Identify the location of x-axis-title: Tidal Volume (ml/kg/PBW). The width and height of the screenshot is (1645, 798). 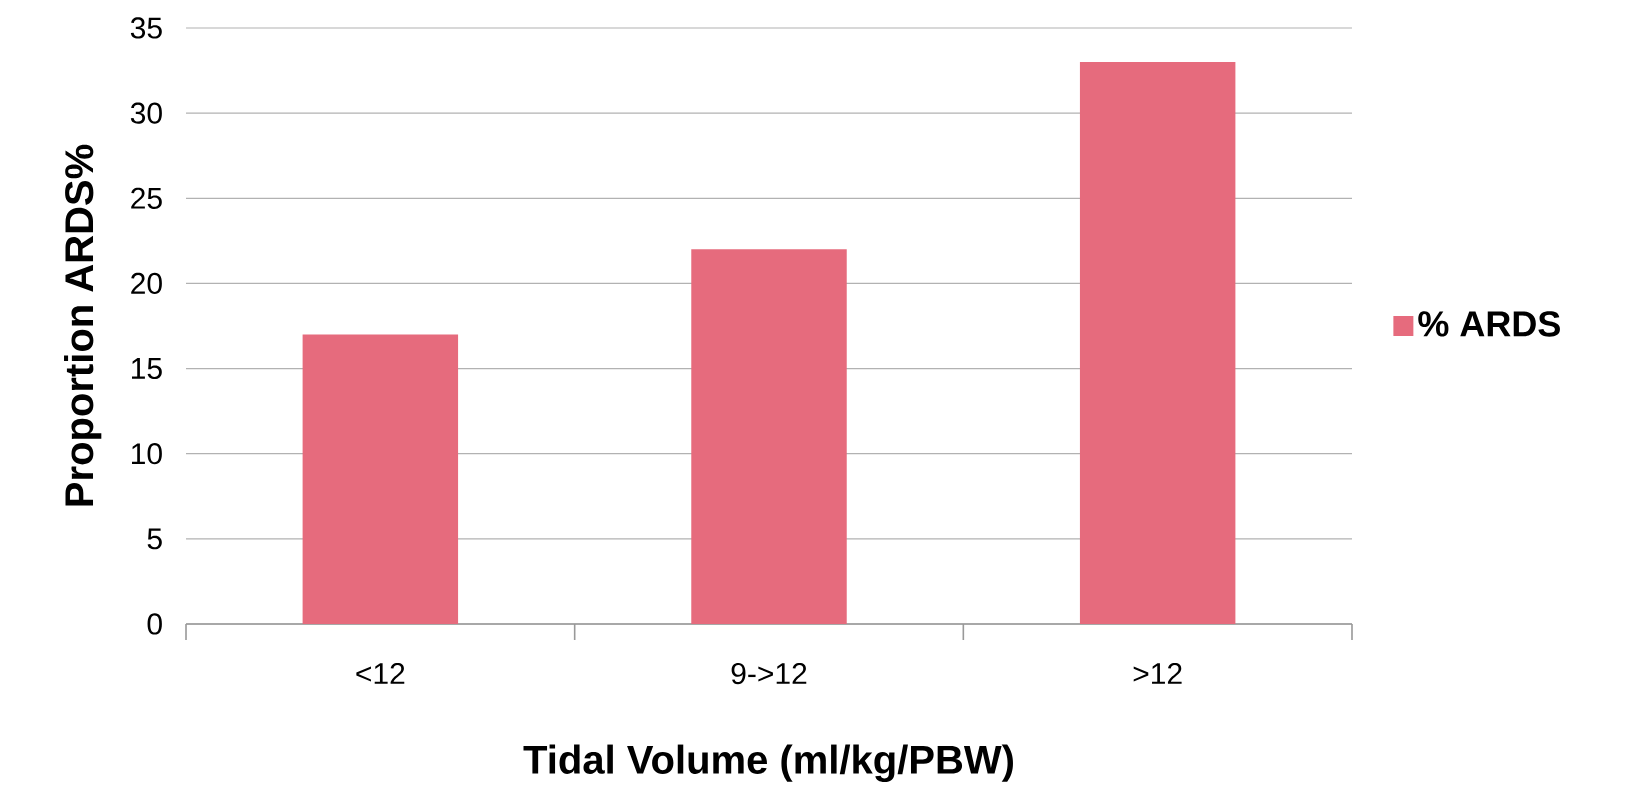
(768, 763).